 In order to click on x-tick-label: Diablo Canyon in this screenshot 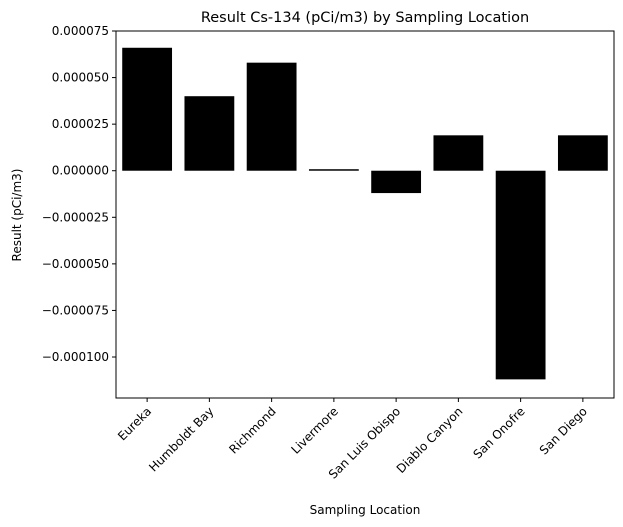, I will do `click(430, 440)`.